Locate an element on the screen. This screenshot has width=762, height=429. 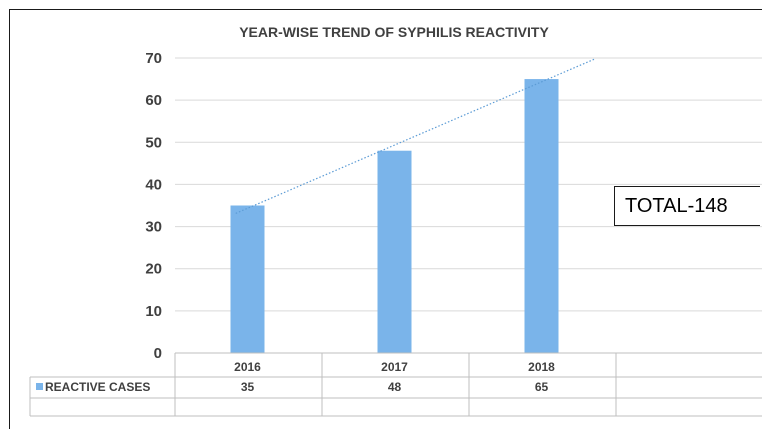
y-tick-label: 40 is located at coordinates (153, 184).